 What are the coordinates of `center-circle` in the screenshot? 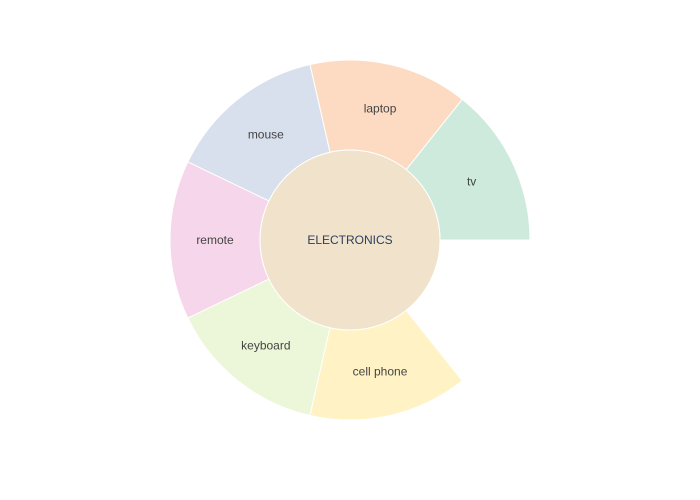 It's located at (350, 240).